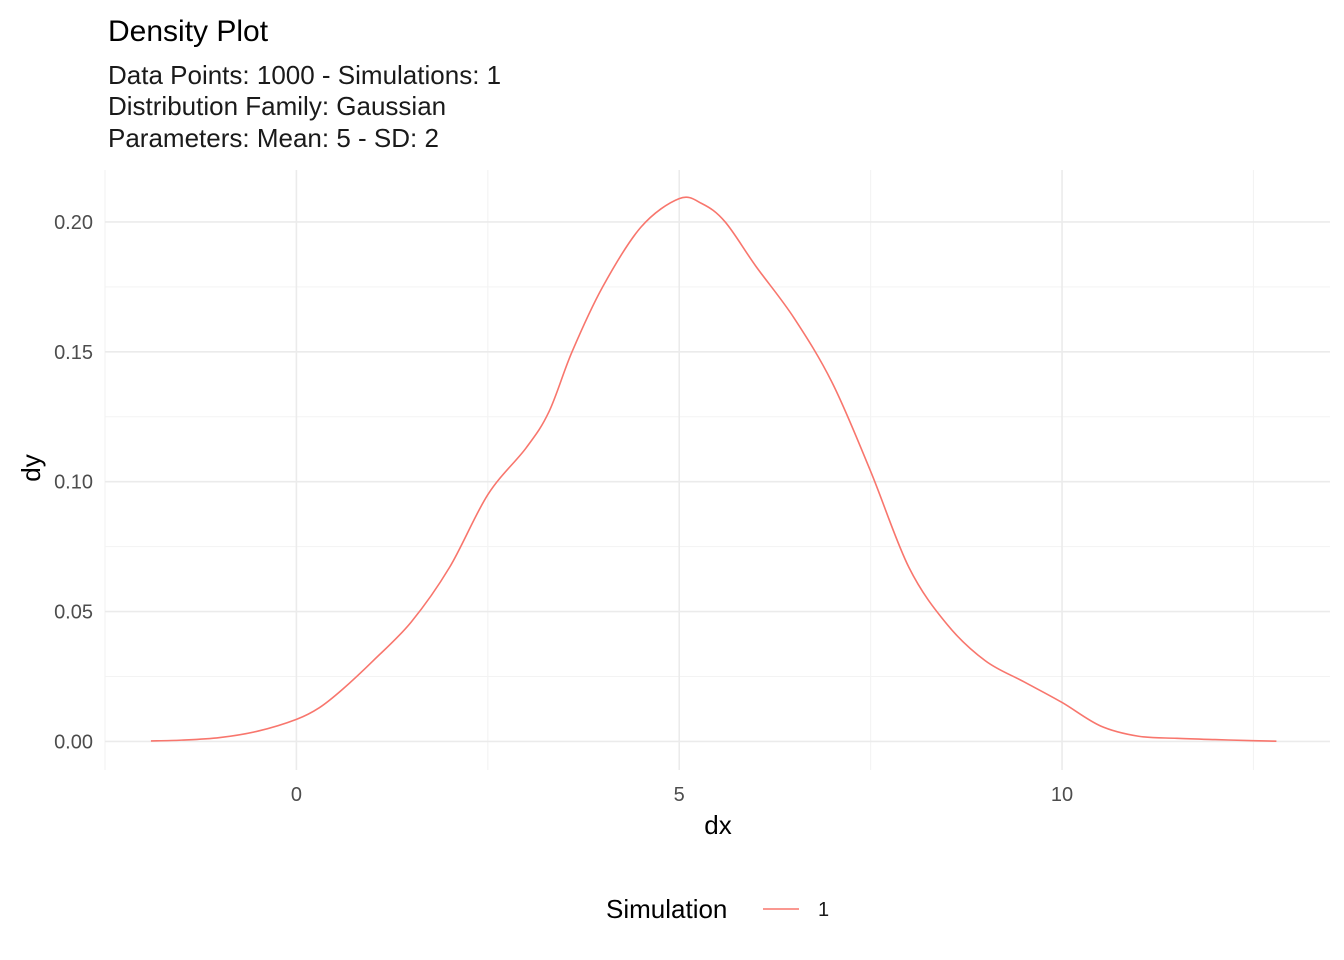  What do you see at coordinates (73, 483) in the screenshot?
I see `y-tick-label: 0.10` at bounding box center [73, 483].